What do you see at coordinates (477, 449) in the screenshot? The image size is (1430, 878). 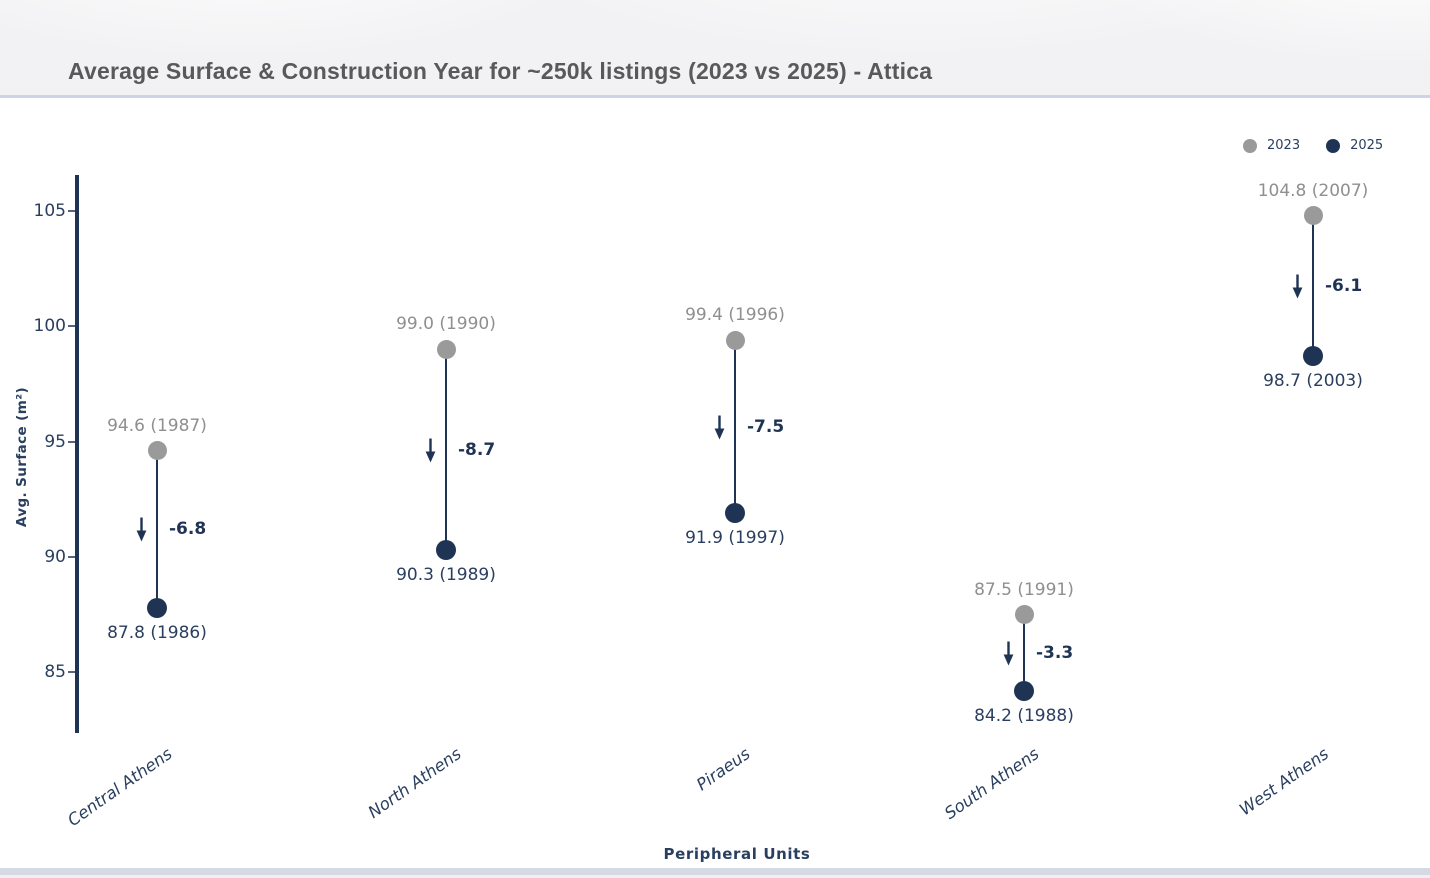 I see `delta-label: -8.7` at bounding box center [477, 449].